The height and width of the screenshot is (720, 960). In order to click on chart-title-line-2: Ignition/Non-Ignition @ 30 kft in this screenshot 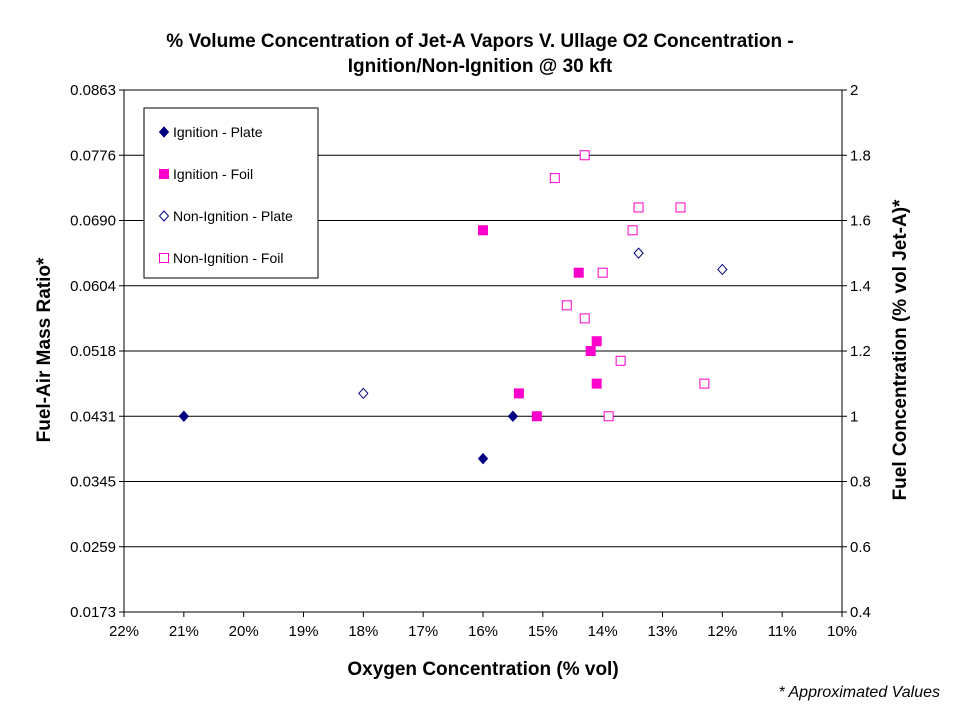, I will do `click(480, 66)`.